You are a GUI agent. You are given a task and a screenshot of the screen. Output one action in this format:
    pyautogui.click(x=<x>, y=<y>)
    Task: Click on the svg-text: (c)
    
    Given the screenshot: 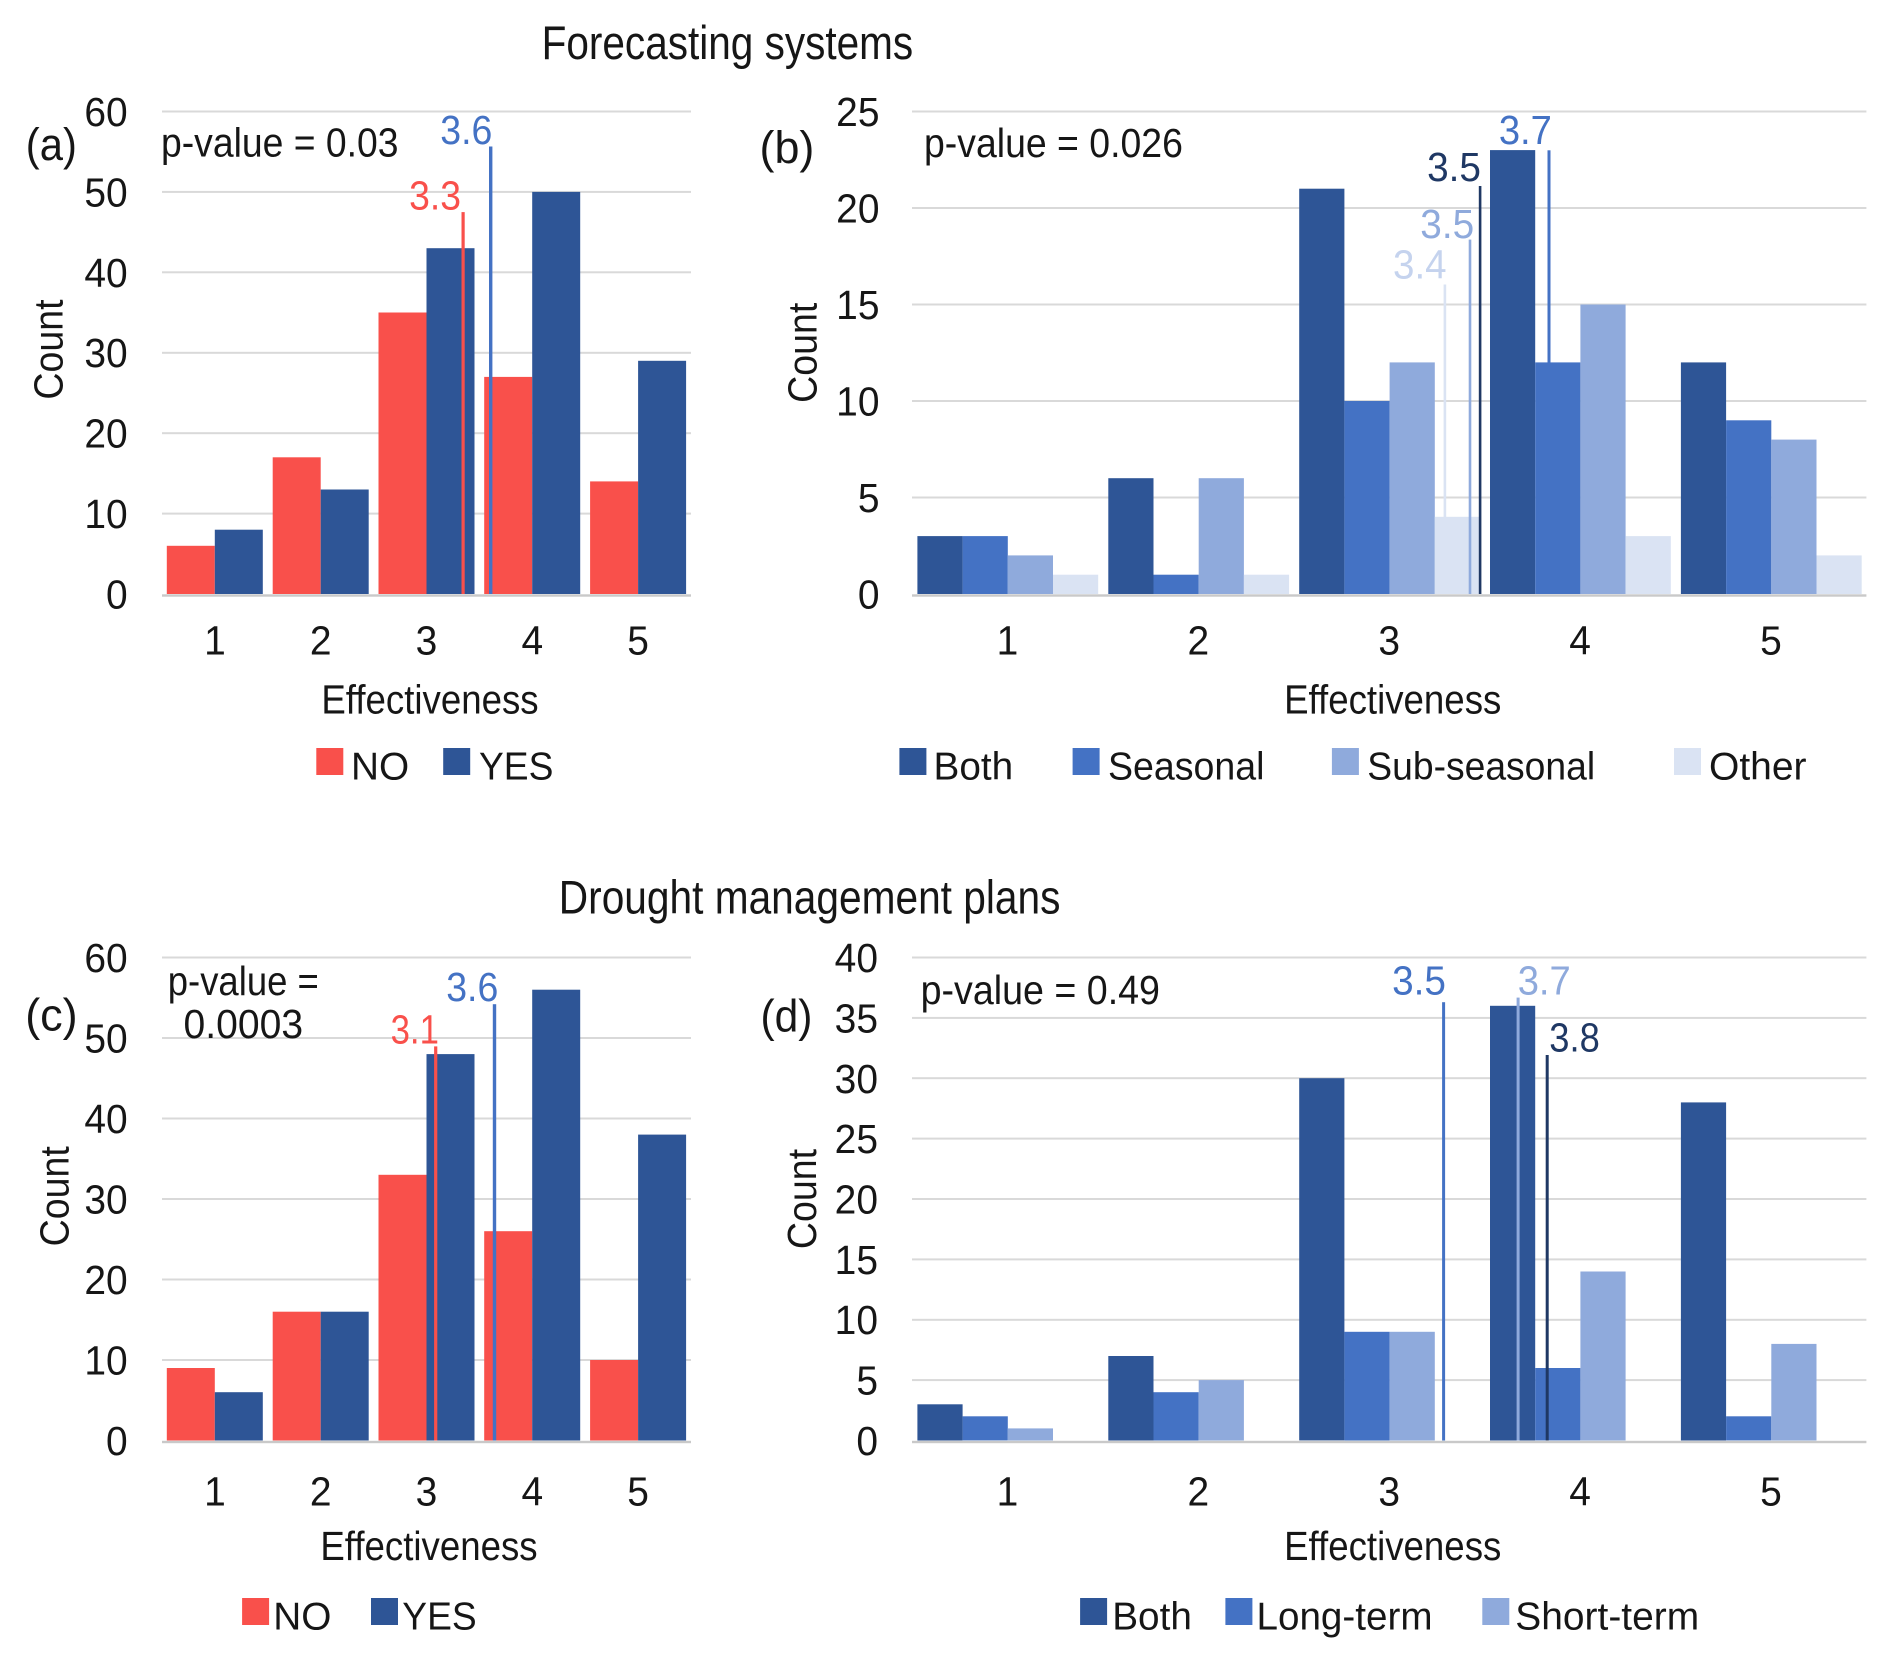 What is the action you would take?
    pyautogui.click(x=51, y=1015)
    